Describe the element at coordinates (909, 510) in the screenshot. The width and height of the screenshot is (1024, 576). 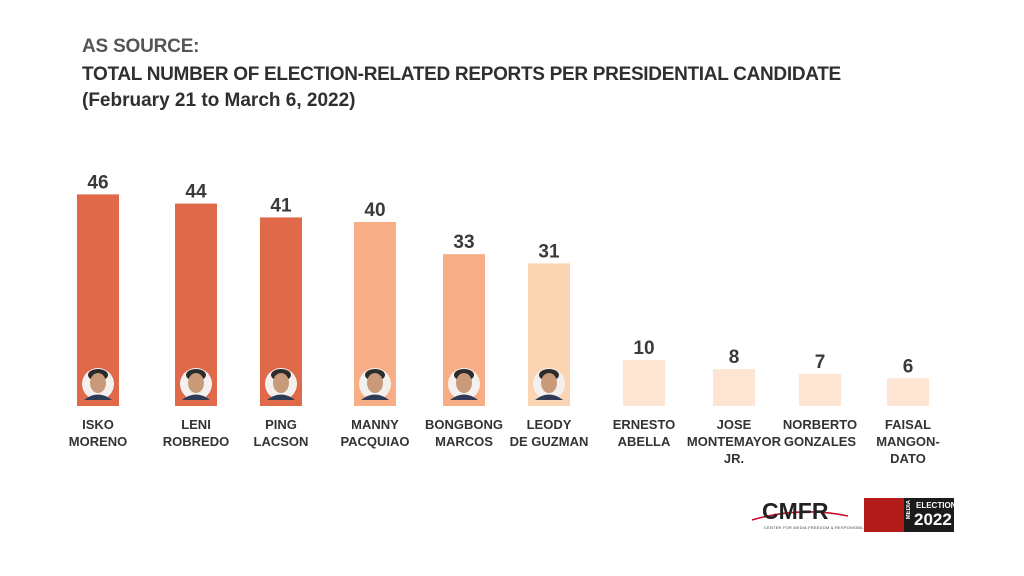
I see `media-word: MEDIA` at that location.